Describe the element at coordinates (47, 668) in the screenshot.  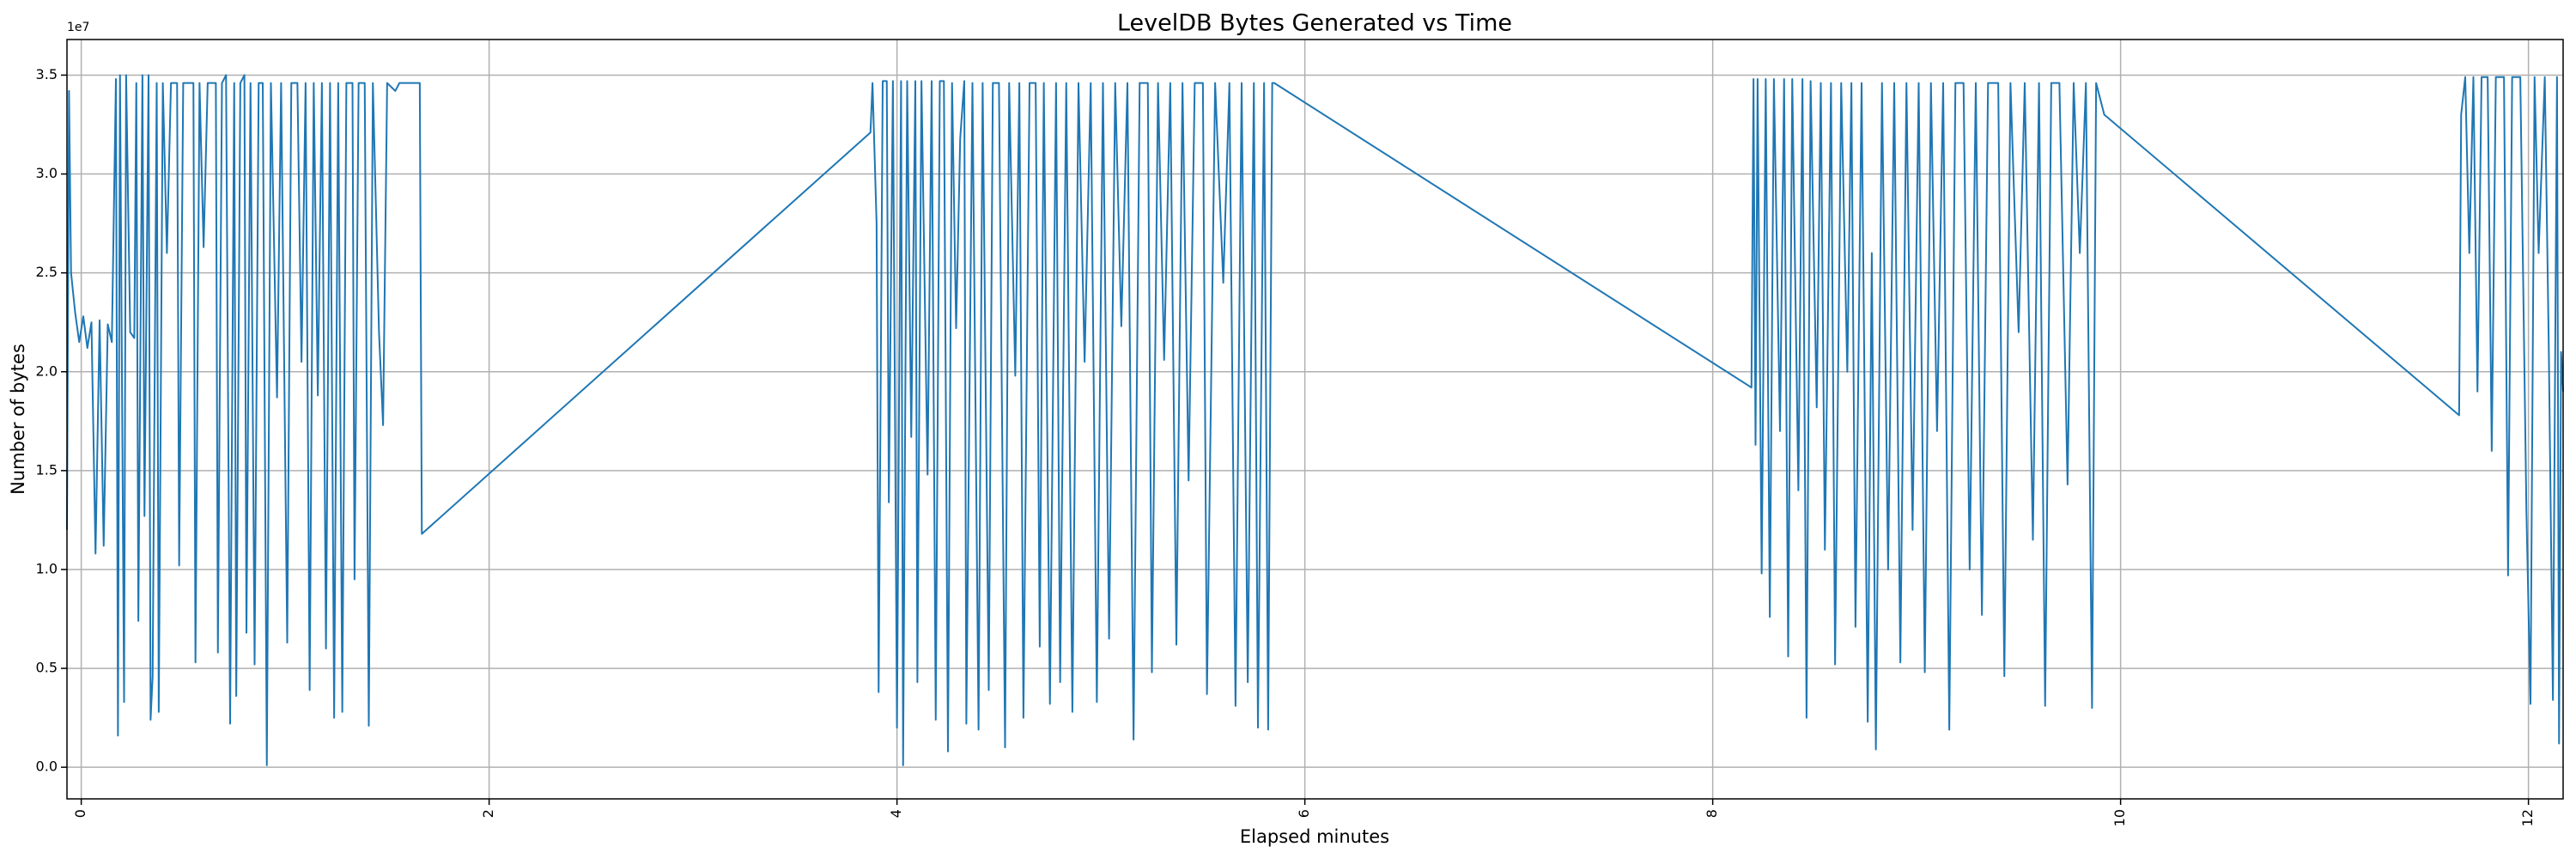
I see `y-tick-label: 0.5` at that location.